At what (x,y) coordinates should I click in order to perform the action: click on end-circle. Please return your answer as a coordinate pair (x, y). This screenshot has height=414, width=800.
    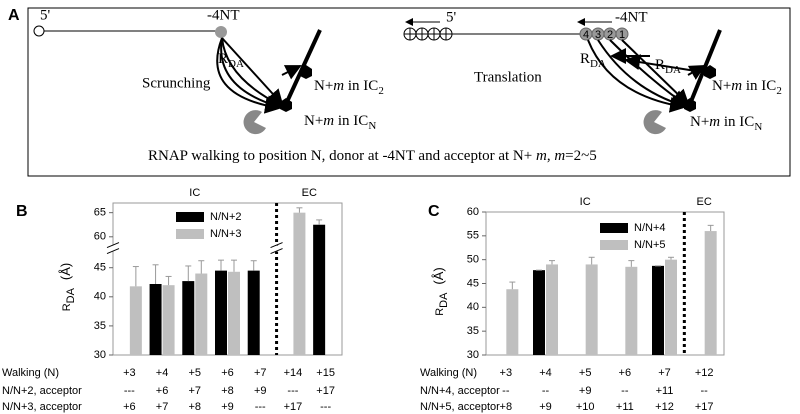
    Looking at the image, I should click on (39, 31).